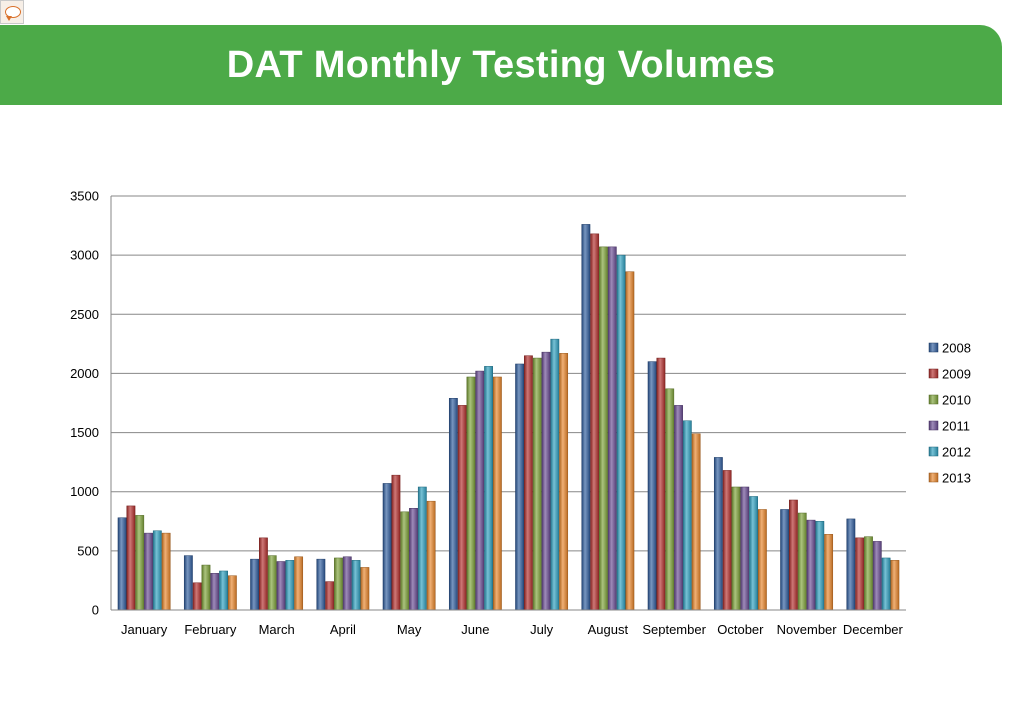 The height and width of the screenshot is (720, 1023). I want to click on bar-march-2013, so click(299, 583).